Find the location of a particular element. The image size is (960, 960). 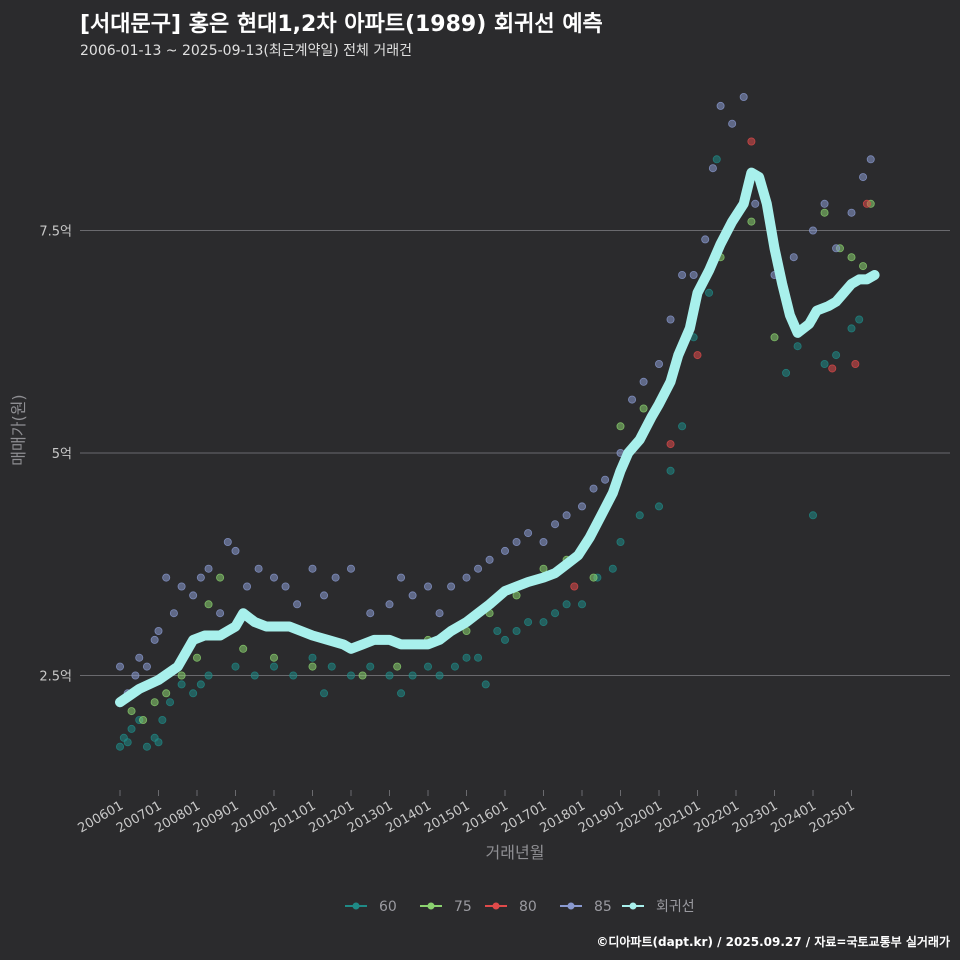

chart-subtitle: 2006-01-13 ~ 2025-09-13(최근계약일) 전체 거래건 is located at coordinates (246, 51).